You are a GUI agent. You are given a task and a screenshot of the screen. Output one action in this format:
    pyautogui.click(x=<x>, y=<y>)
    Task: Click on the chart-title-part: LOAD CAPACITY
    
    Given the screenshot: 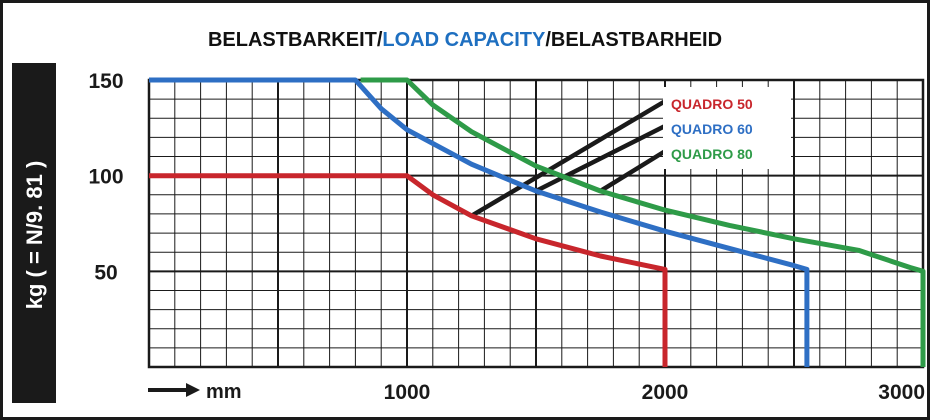 What is the action you would take?
    pyautogui.click(x=464, y=40)
    